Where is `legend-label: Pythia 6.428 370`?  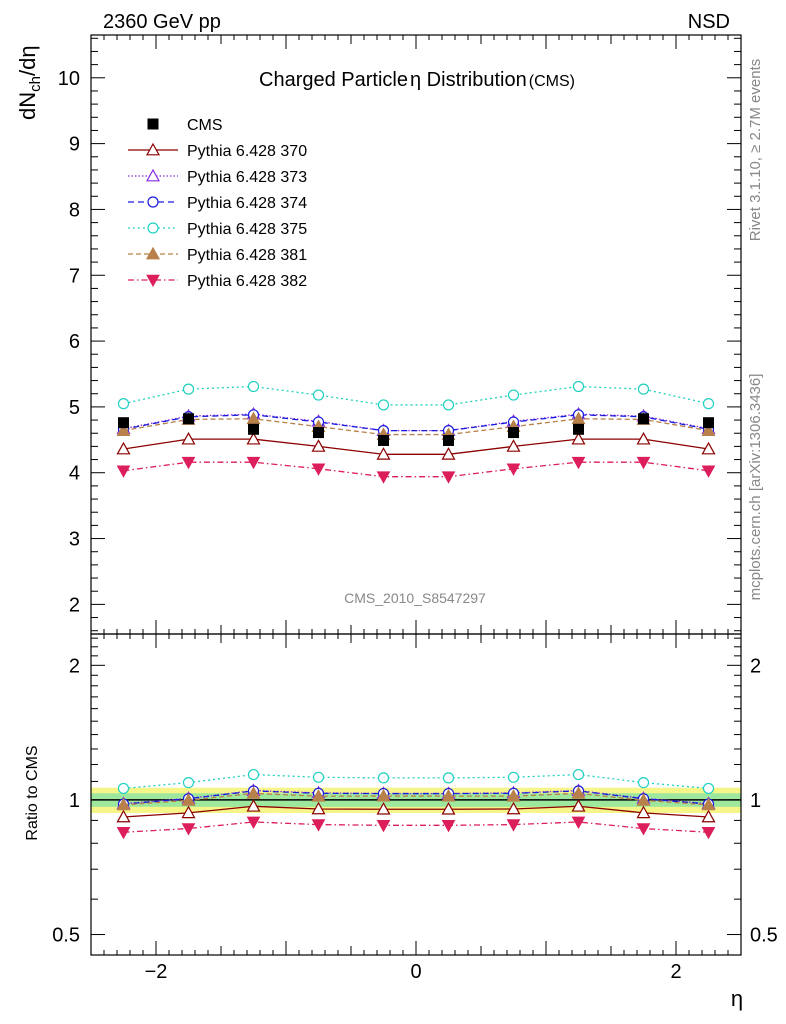
legend-label: Pythia 6.428 370 is located at coordinates (247, 151).